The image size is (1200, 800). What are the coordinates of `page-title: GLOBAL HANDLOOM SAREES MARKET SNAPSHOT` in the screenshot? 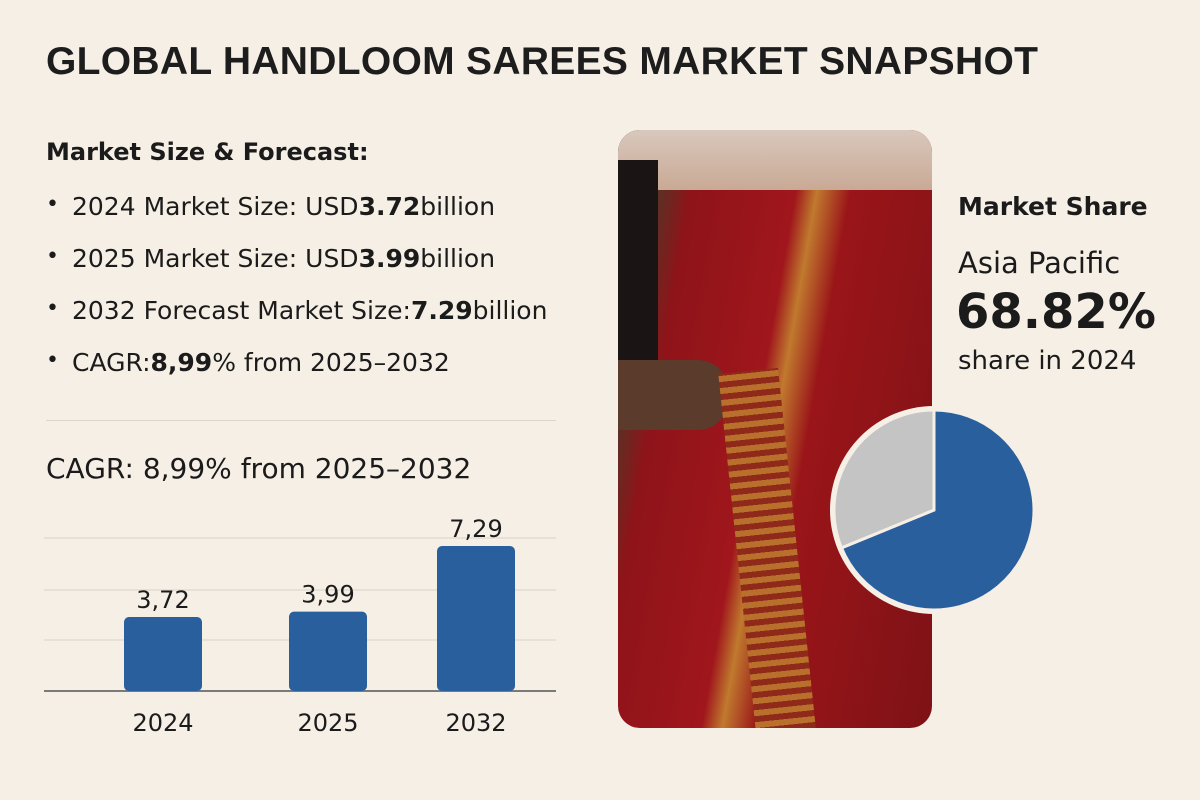 It's located at (542, 61).